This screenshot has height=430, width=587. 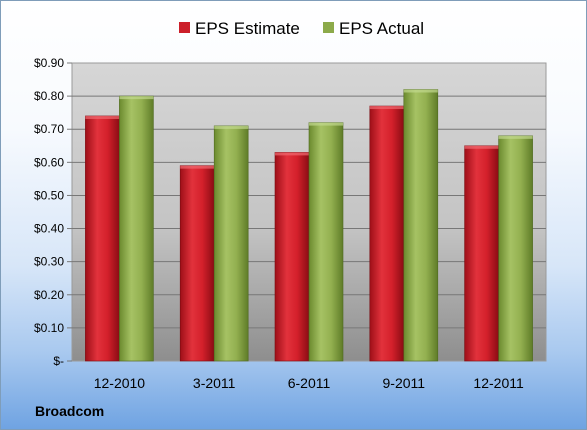 I want to click on y-tick-label: $0.60, so click(x=49, y=162).